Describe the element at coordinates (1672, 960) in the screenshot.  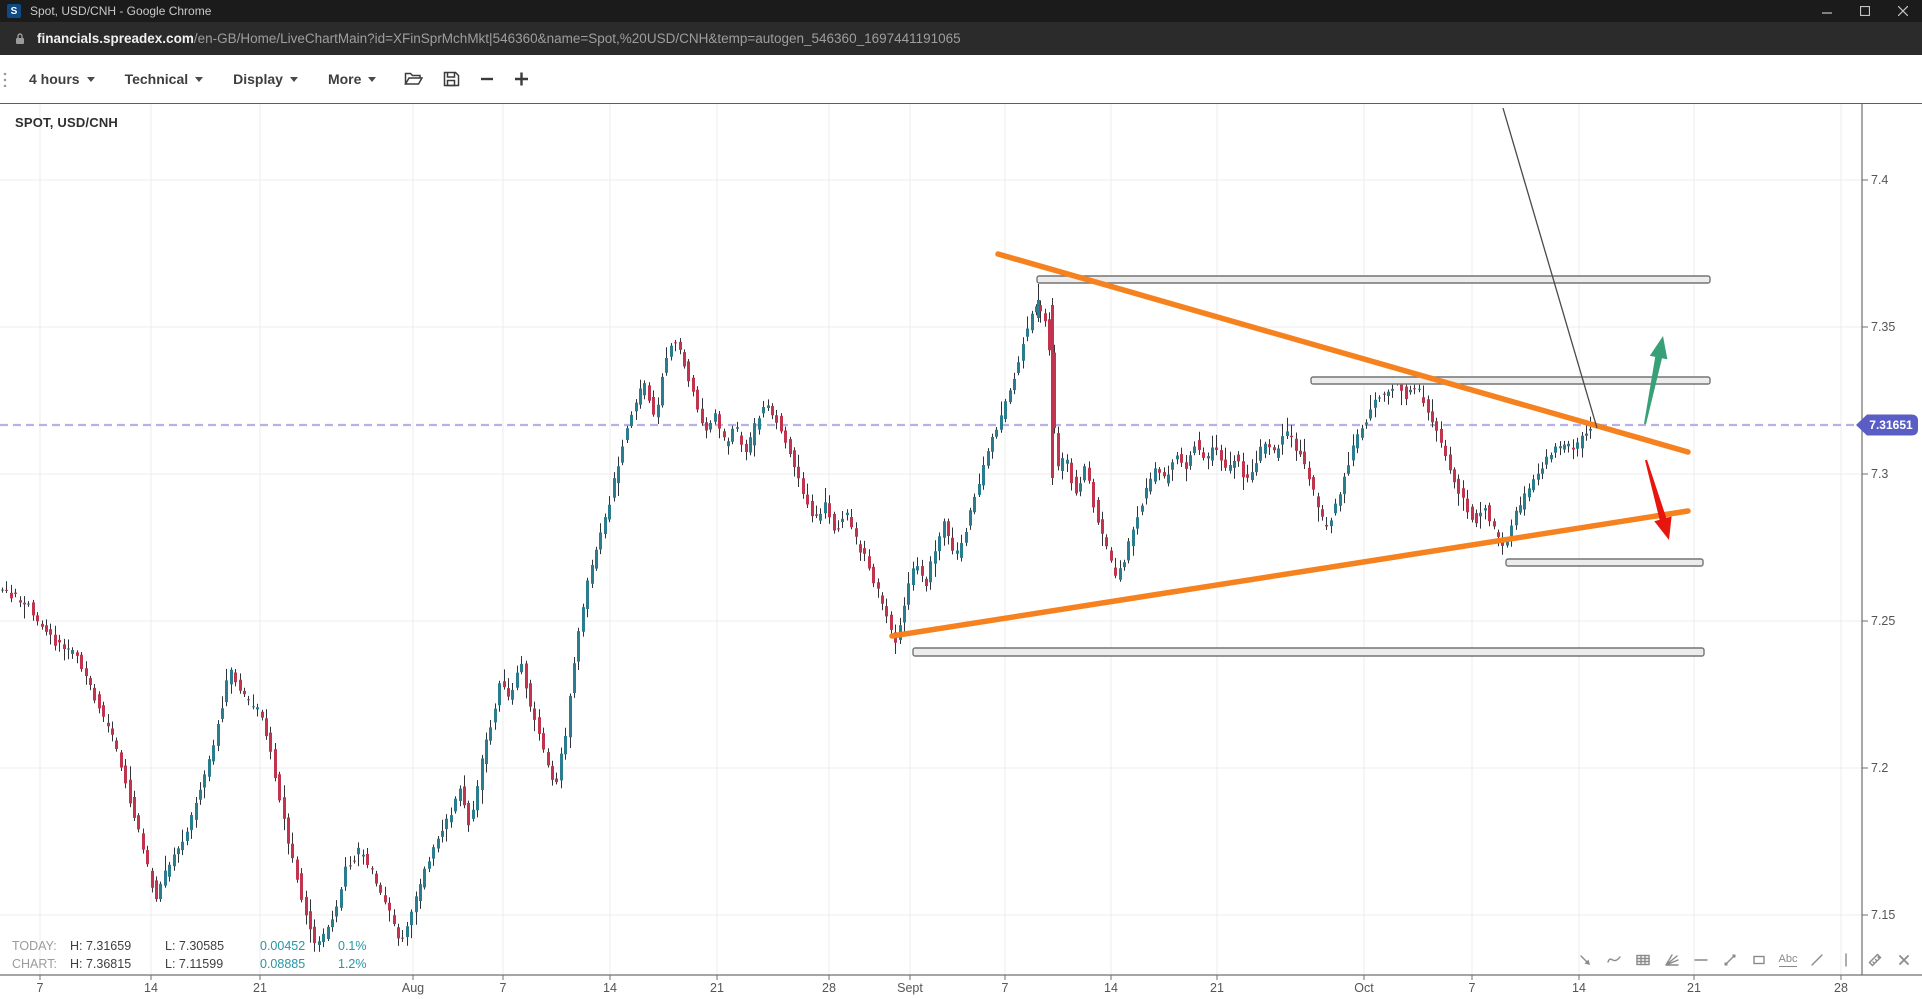
I see `fan-lines-tool-icon` at that location.